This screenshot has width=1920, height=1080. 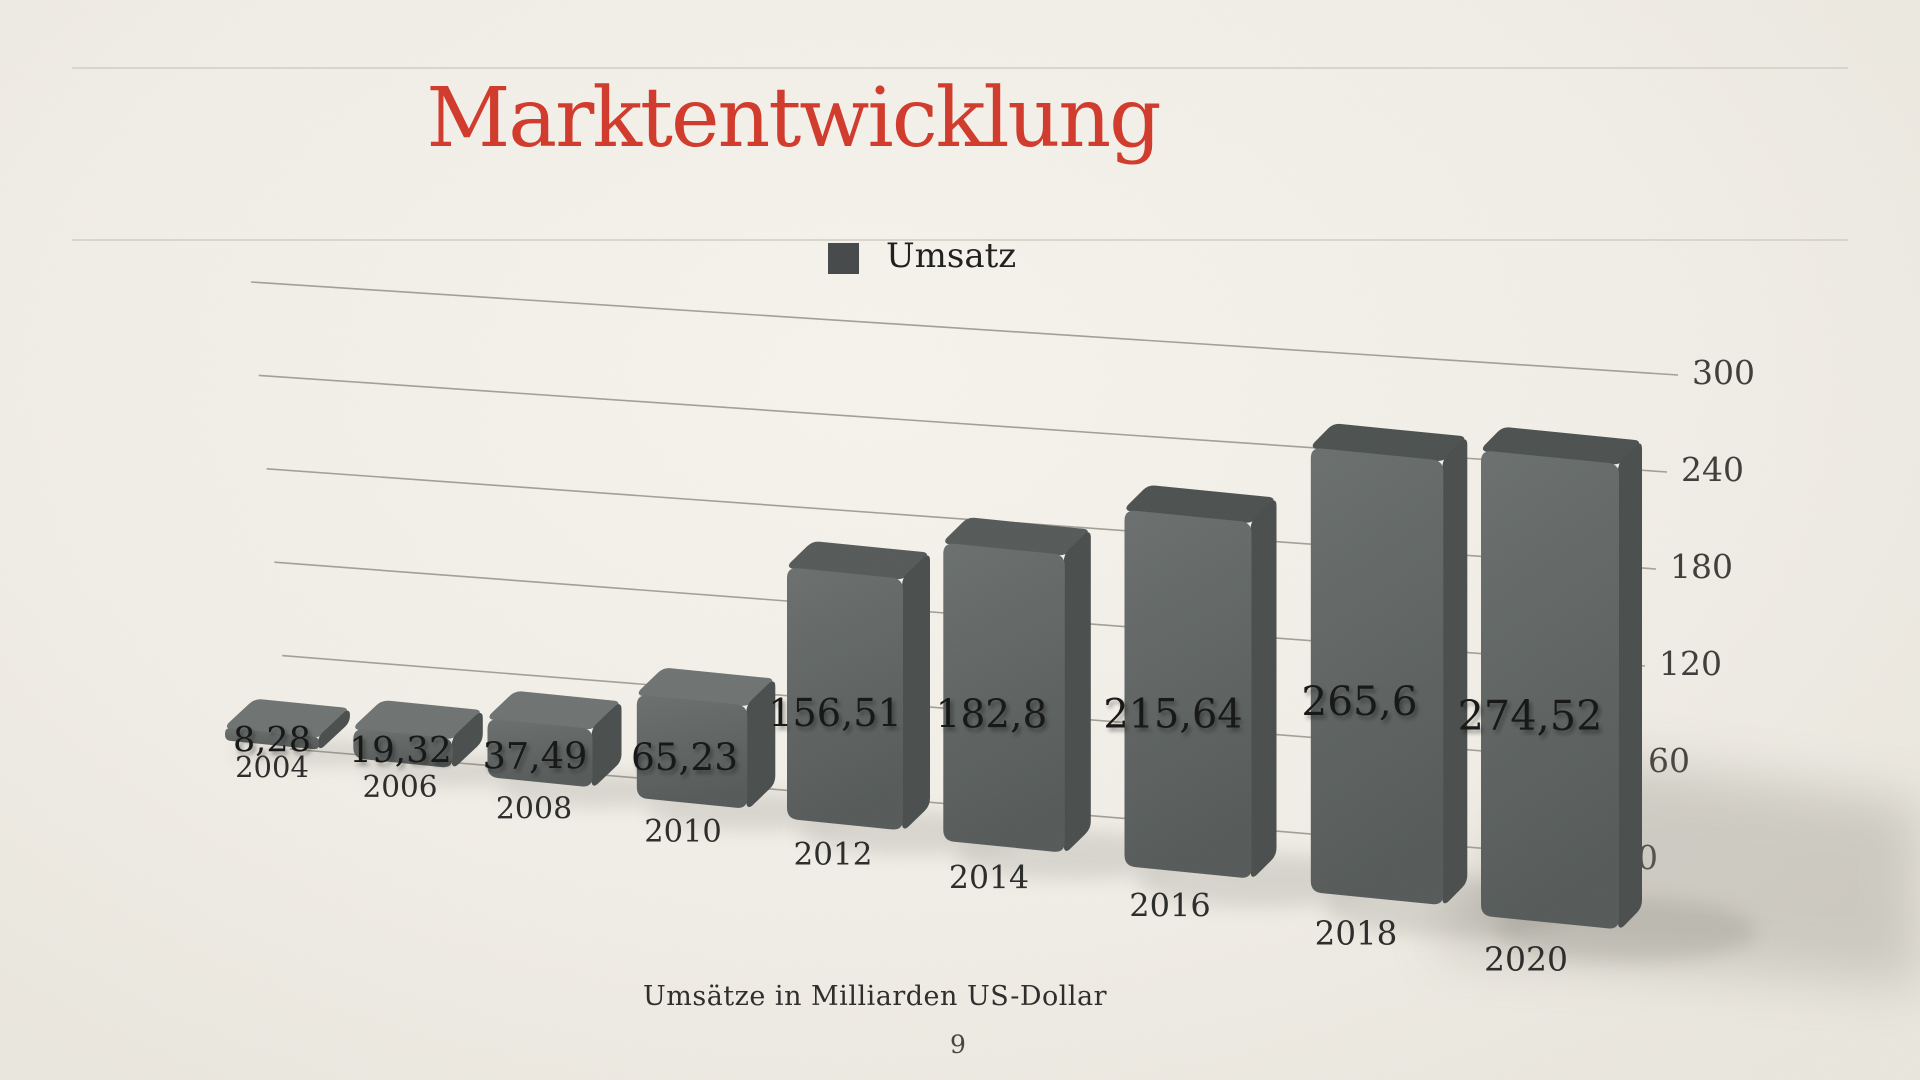 I want to click on title-divider, so click(x=960, y=240).